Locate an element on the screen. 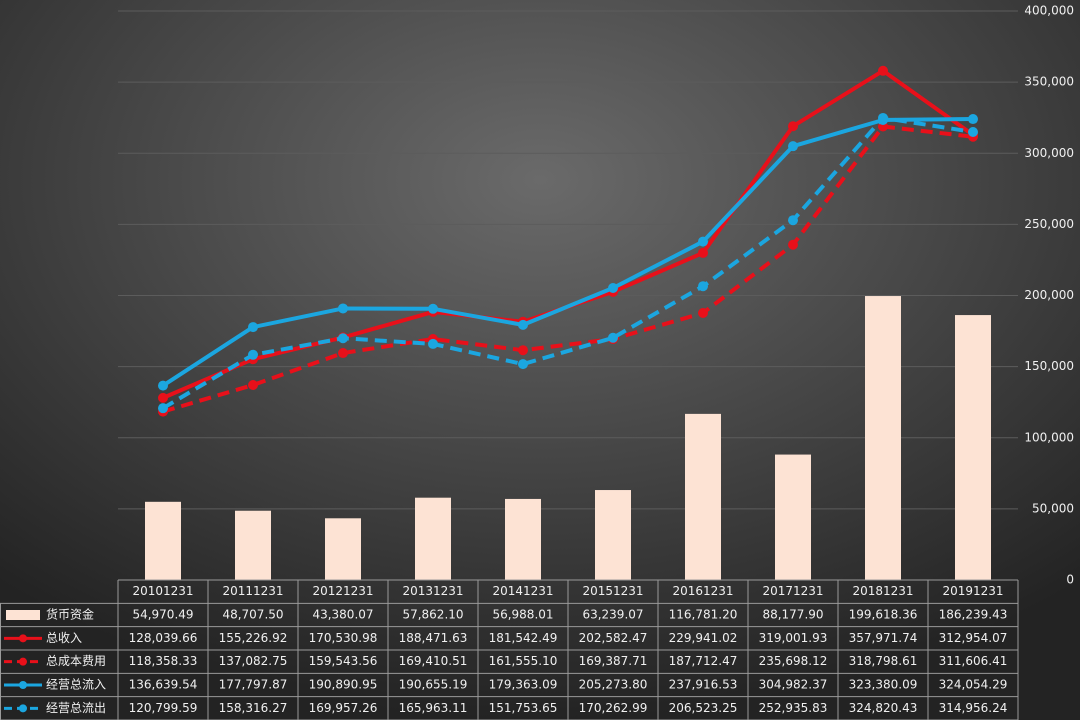 The height and width of the screenshot is (720, 1080). x-tick-label: 20181231 is located at coordinates (882, 591).